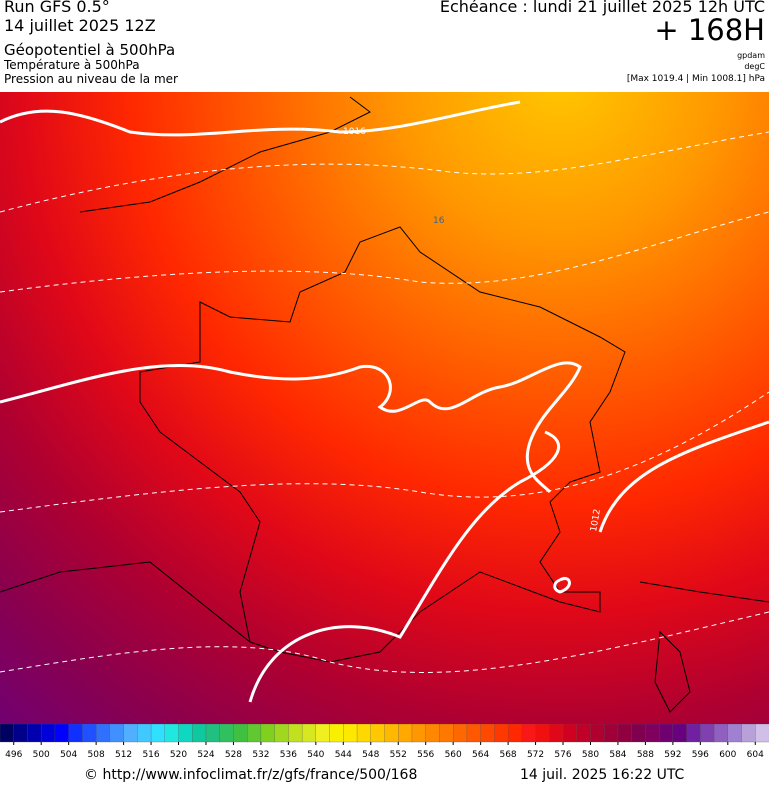  Describe the element at coordinates (507, 755) in the screenshot. I see `scale-label: 568` at that location.